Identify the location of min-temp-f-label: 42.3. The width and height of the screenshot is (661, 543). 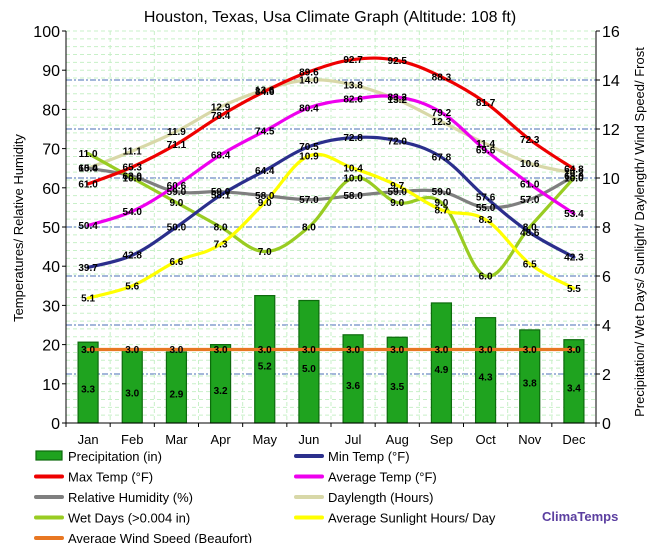
(574, 258).